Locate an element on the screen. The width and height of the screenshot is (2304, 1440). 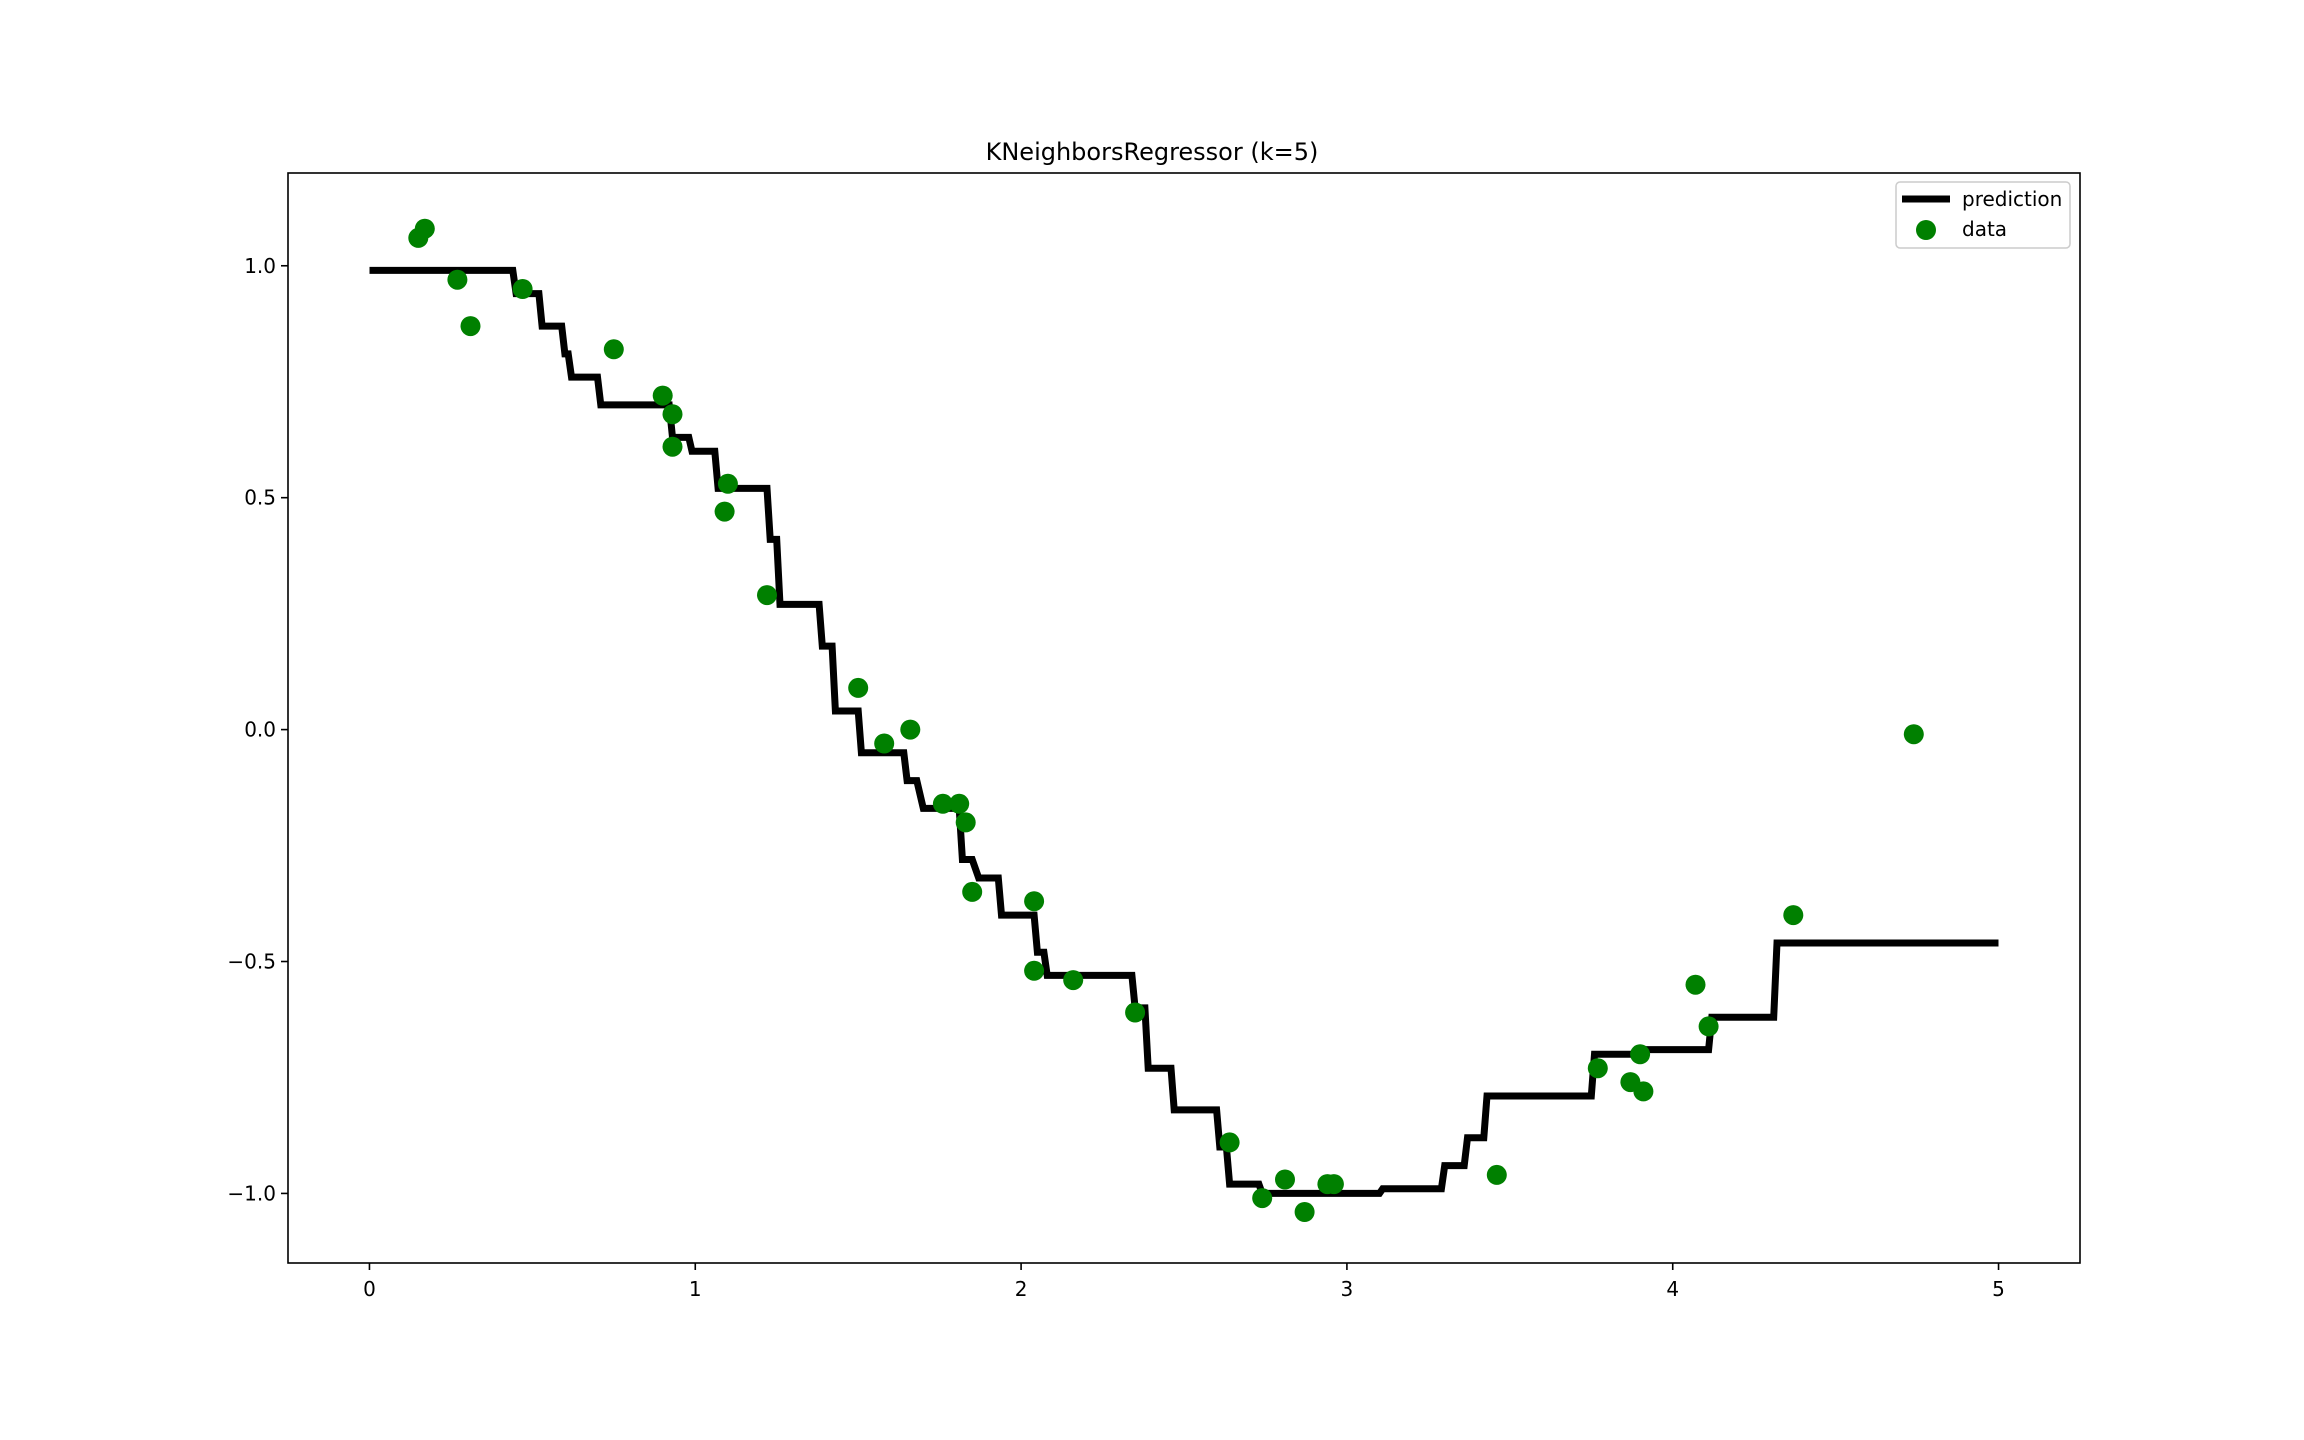
x-tick-label: 5 is located at coordinates (1998, 1289).